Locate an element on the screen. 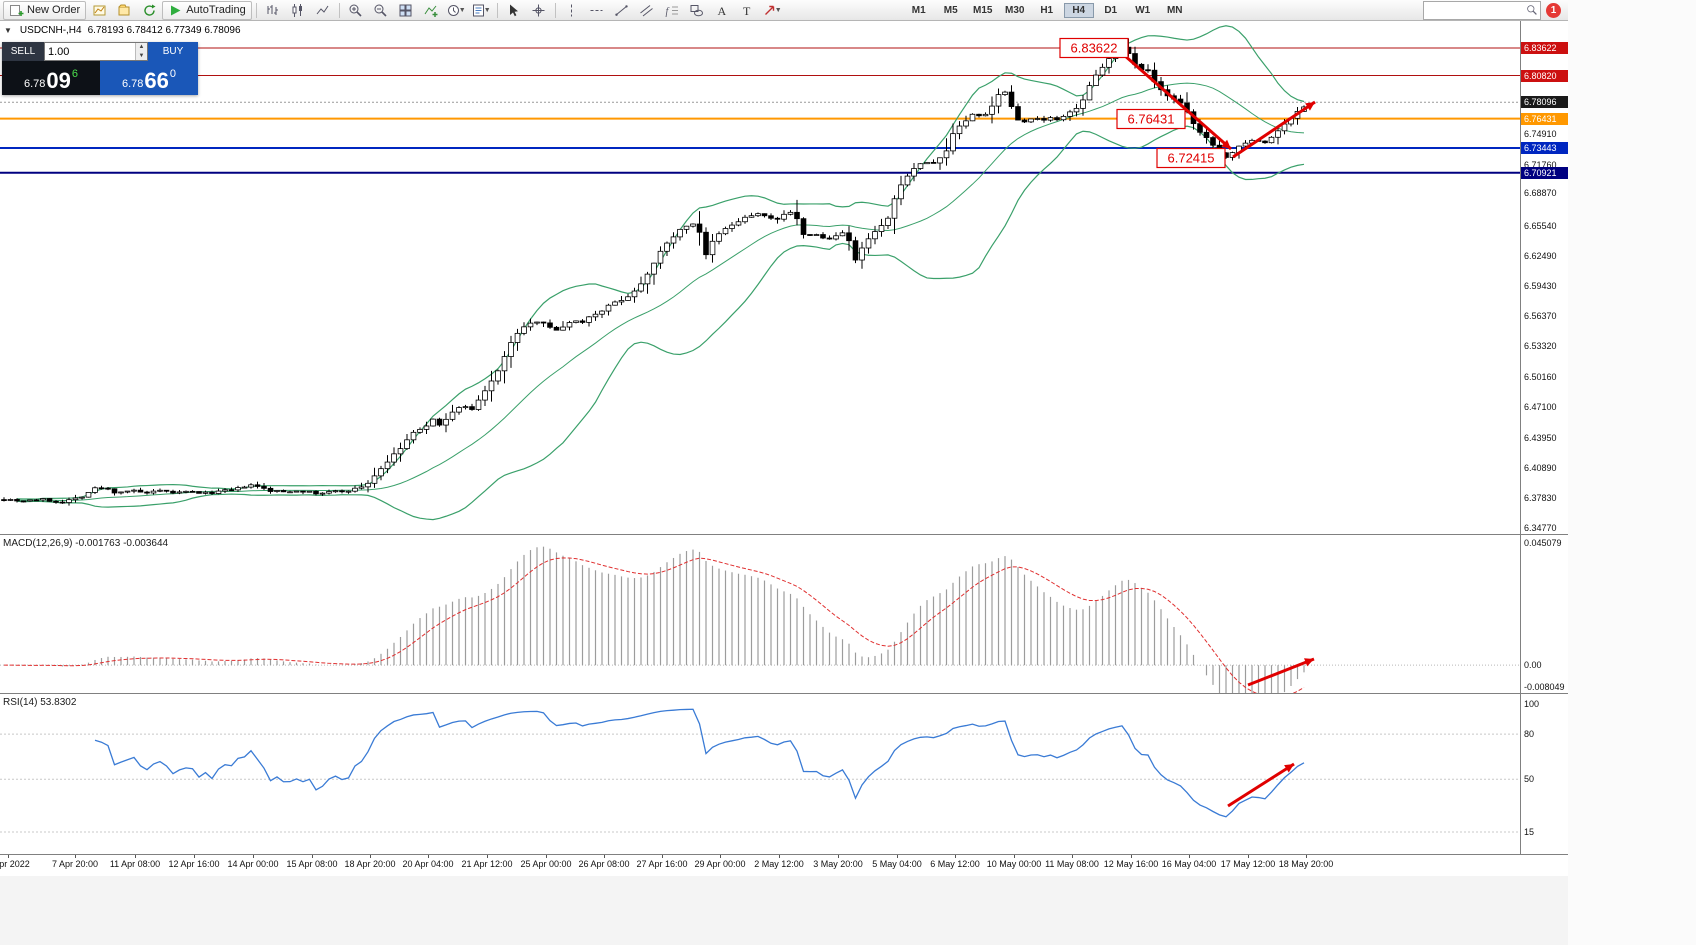  volume-field: ▲ ▼ is located at coordinates (96, 51).